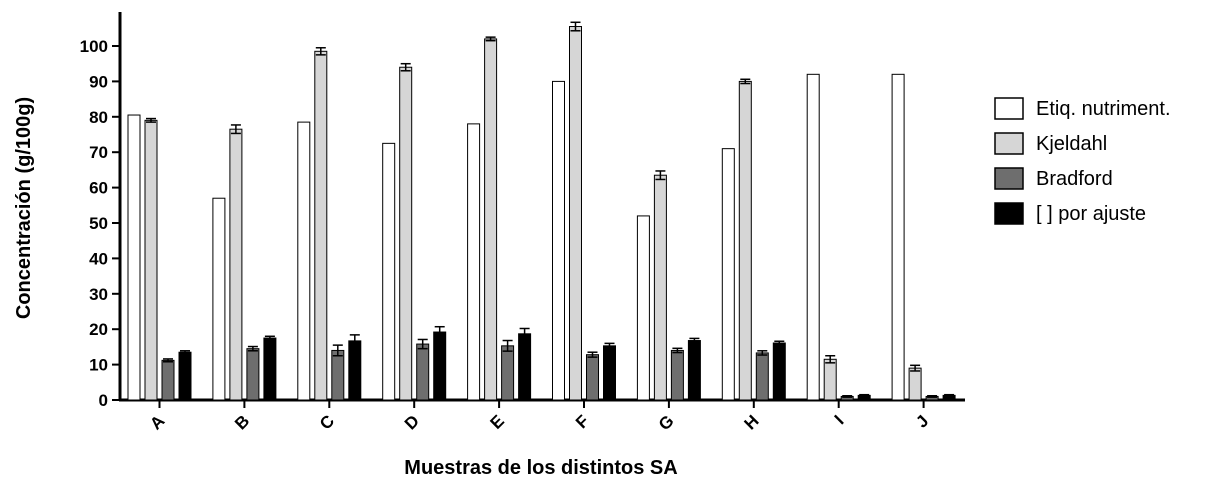 The width and height of the screenshot is (1217, 480). Describe the element at coordinates (98, 294) in the screenshot. I see `y-tick-label: 30` at that location.